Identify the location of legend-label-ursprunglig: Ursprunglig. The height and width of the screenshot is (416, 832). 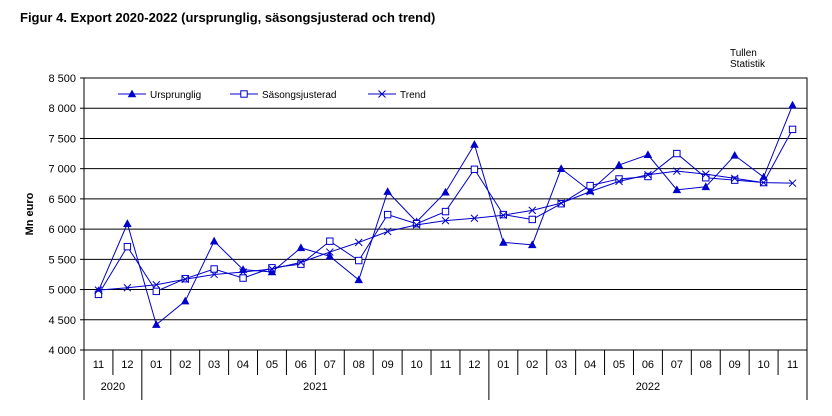
(175, 95).